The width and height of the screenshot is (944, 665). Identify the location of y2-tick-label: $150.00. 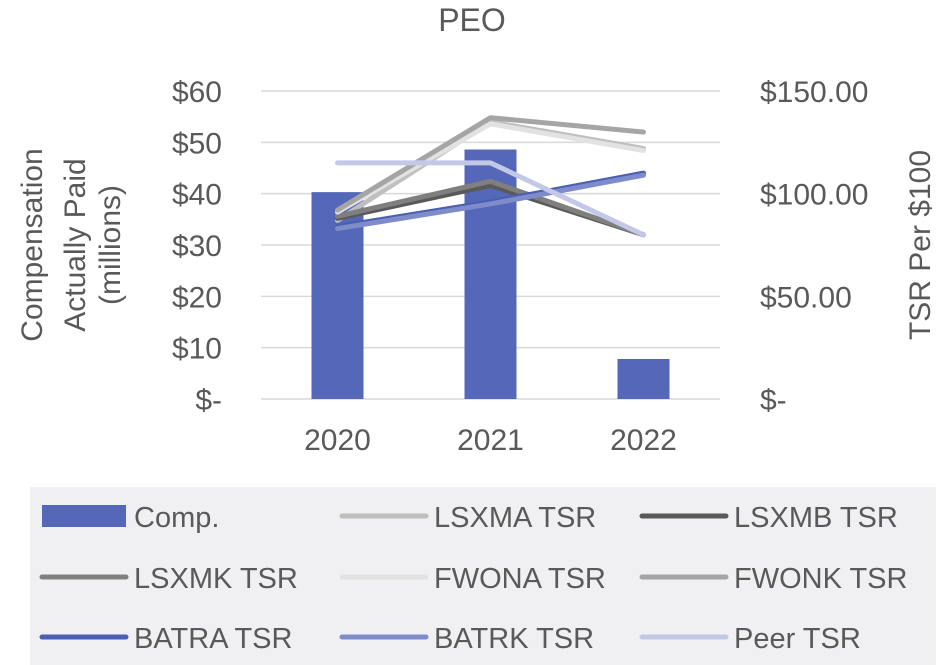
(814, 92).